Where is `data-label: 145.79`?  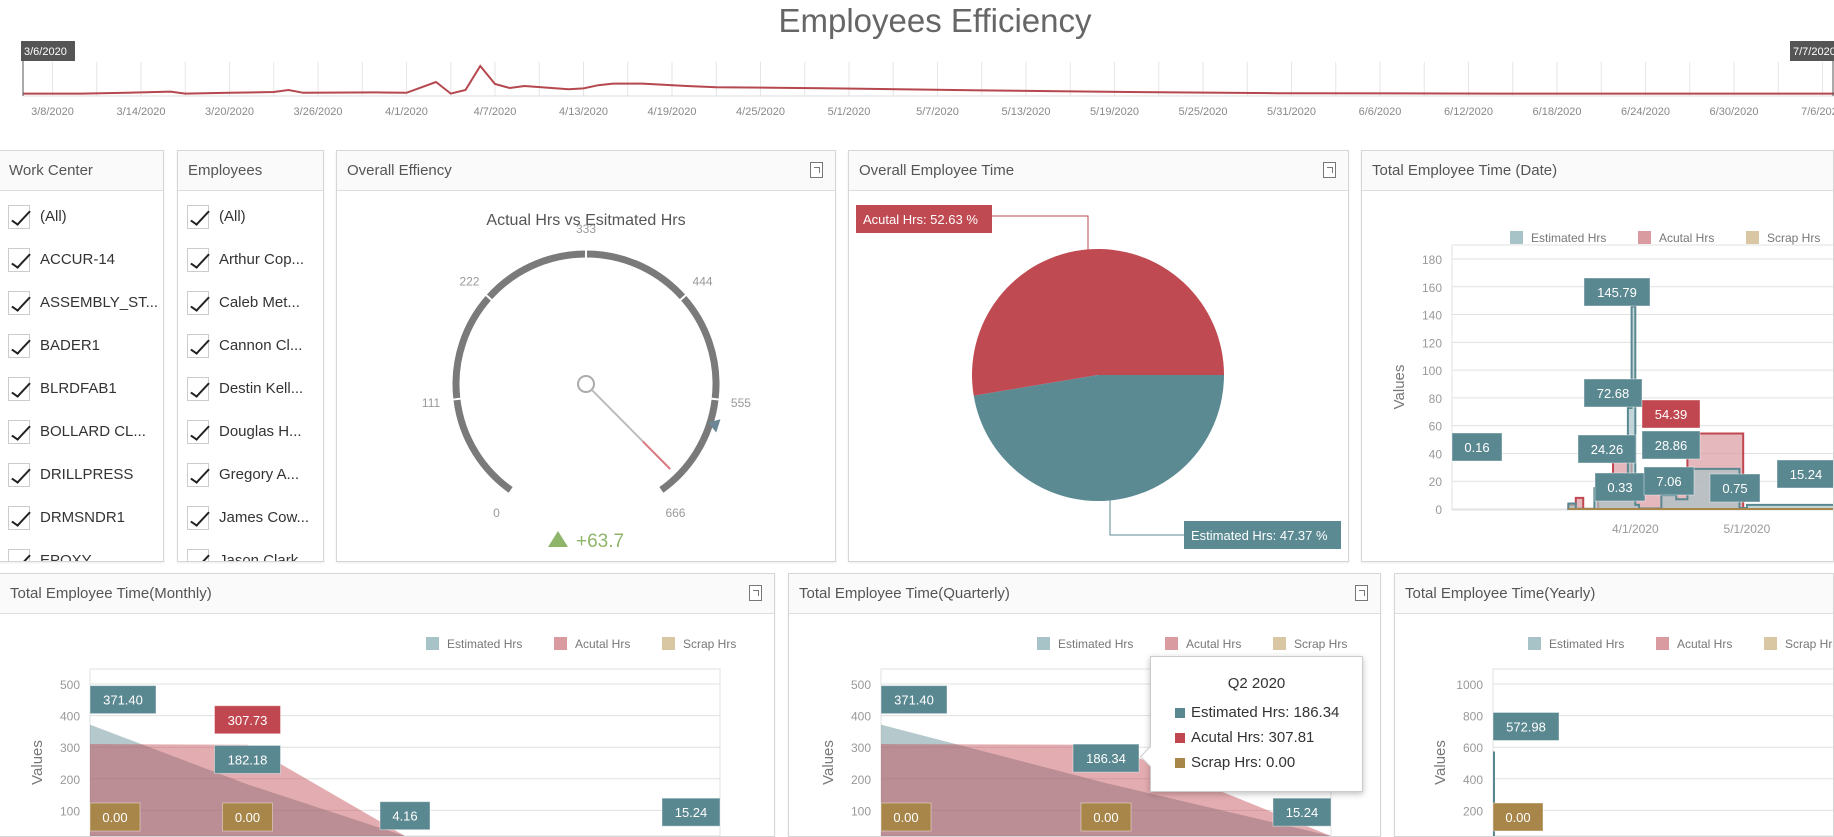 data-label: 145.79 is located at coordinates (1617, 292).